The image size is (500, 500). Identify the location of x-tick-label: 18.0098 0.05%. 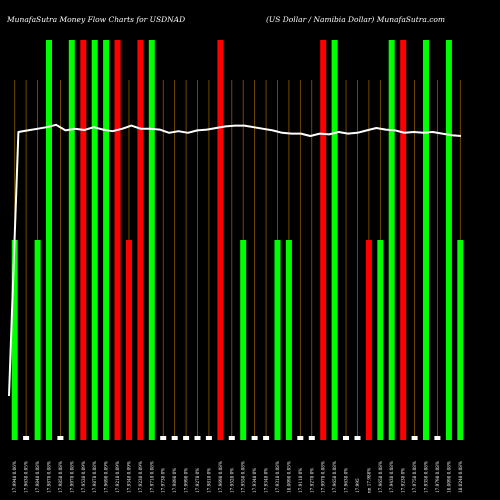
(288, 477).